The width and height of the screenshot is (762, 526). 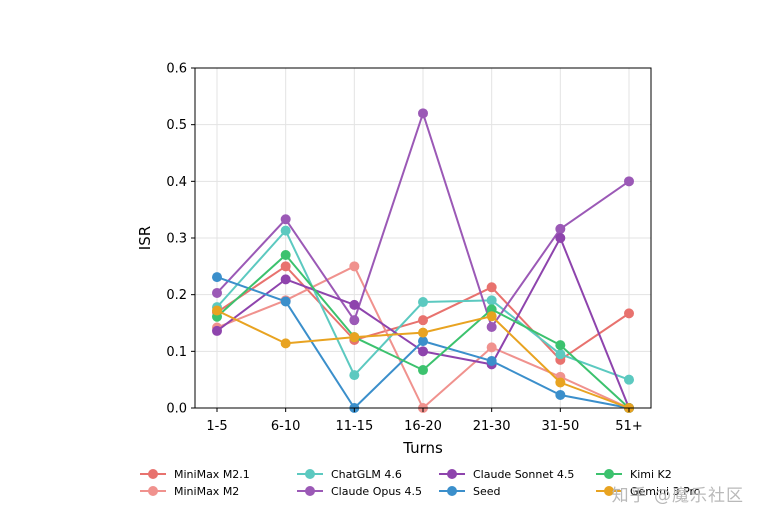 What do you see at coordinates (206, 491) in the screenshot?
I see `legend-label-minimax-m2: MiniMax M2` at bounding box center [206, 491].